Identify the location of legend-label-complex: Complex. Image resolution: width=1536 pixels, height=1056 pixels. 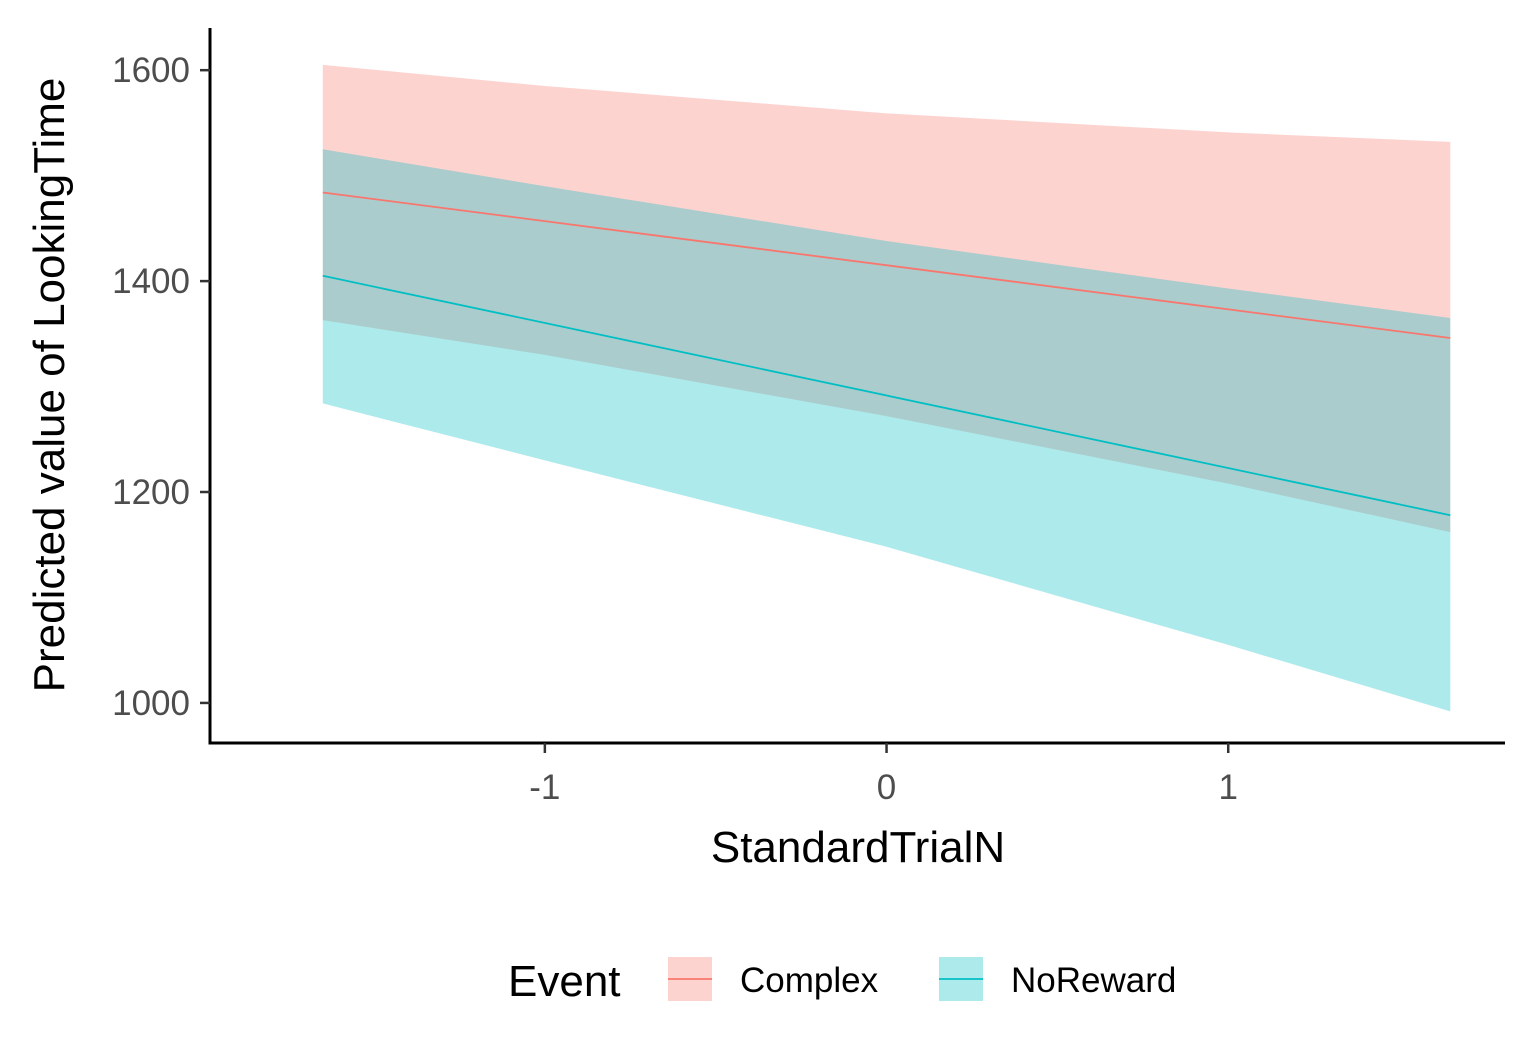
(809, 980).